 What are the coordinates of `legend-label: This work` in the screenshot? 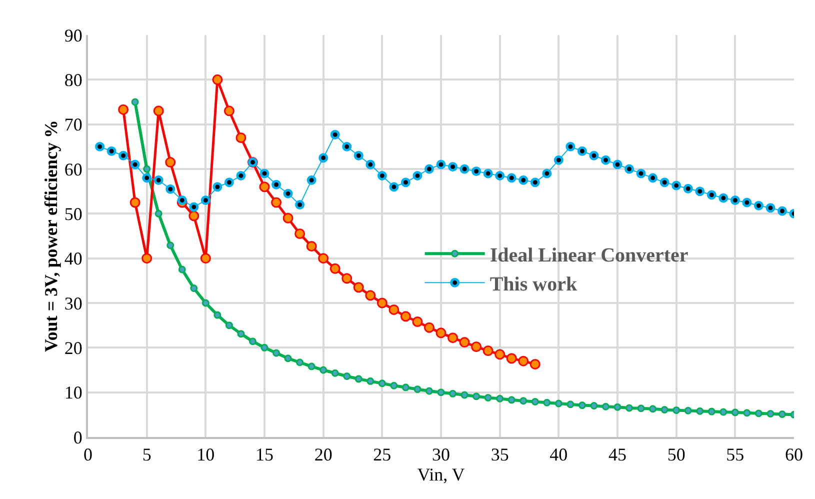 It's located at (534, 284).